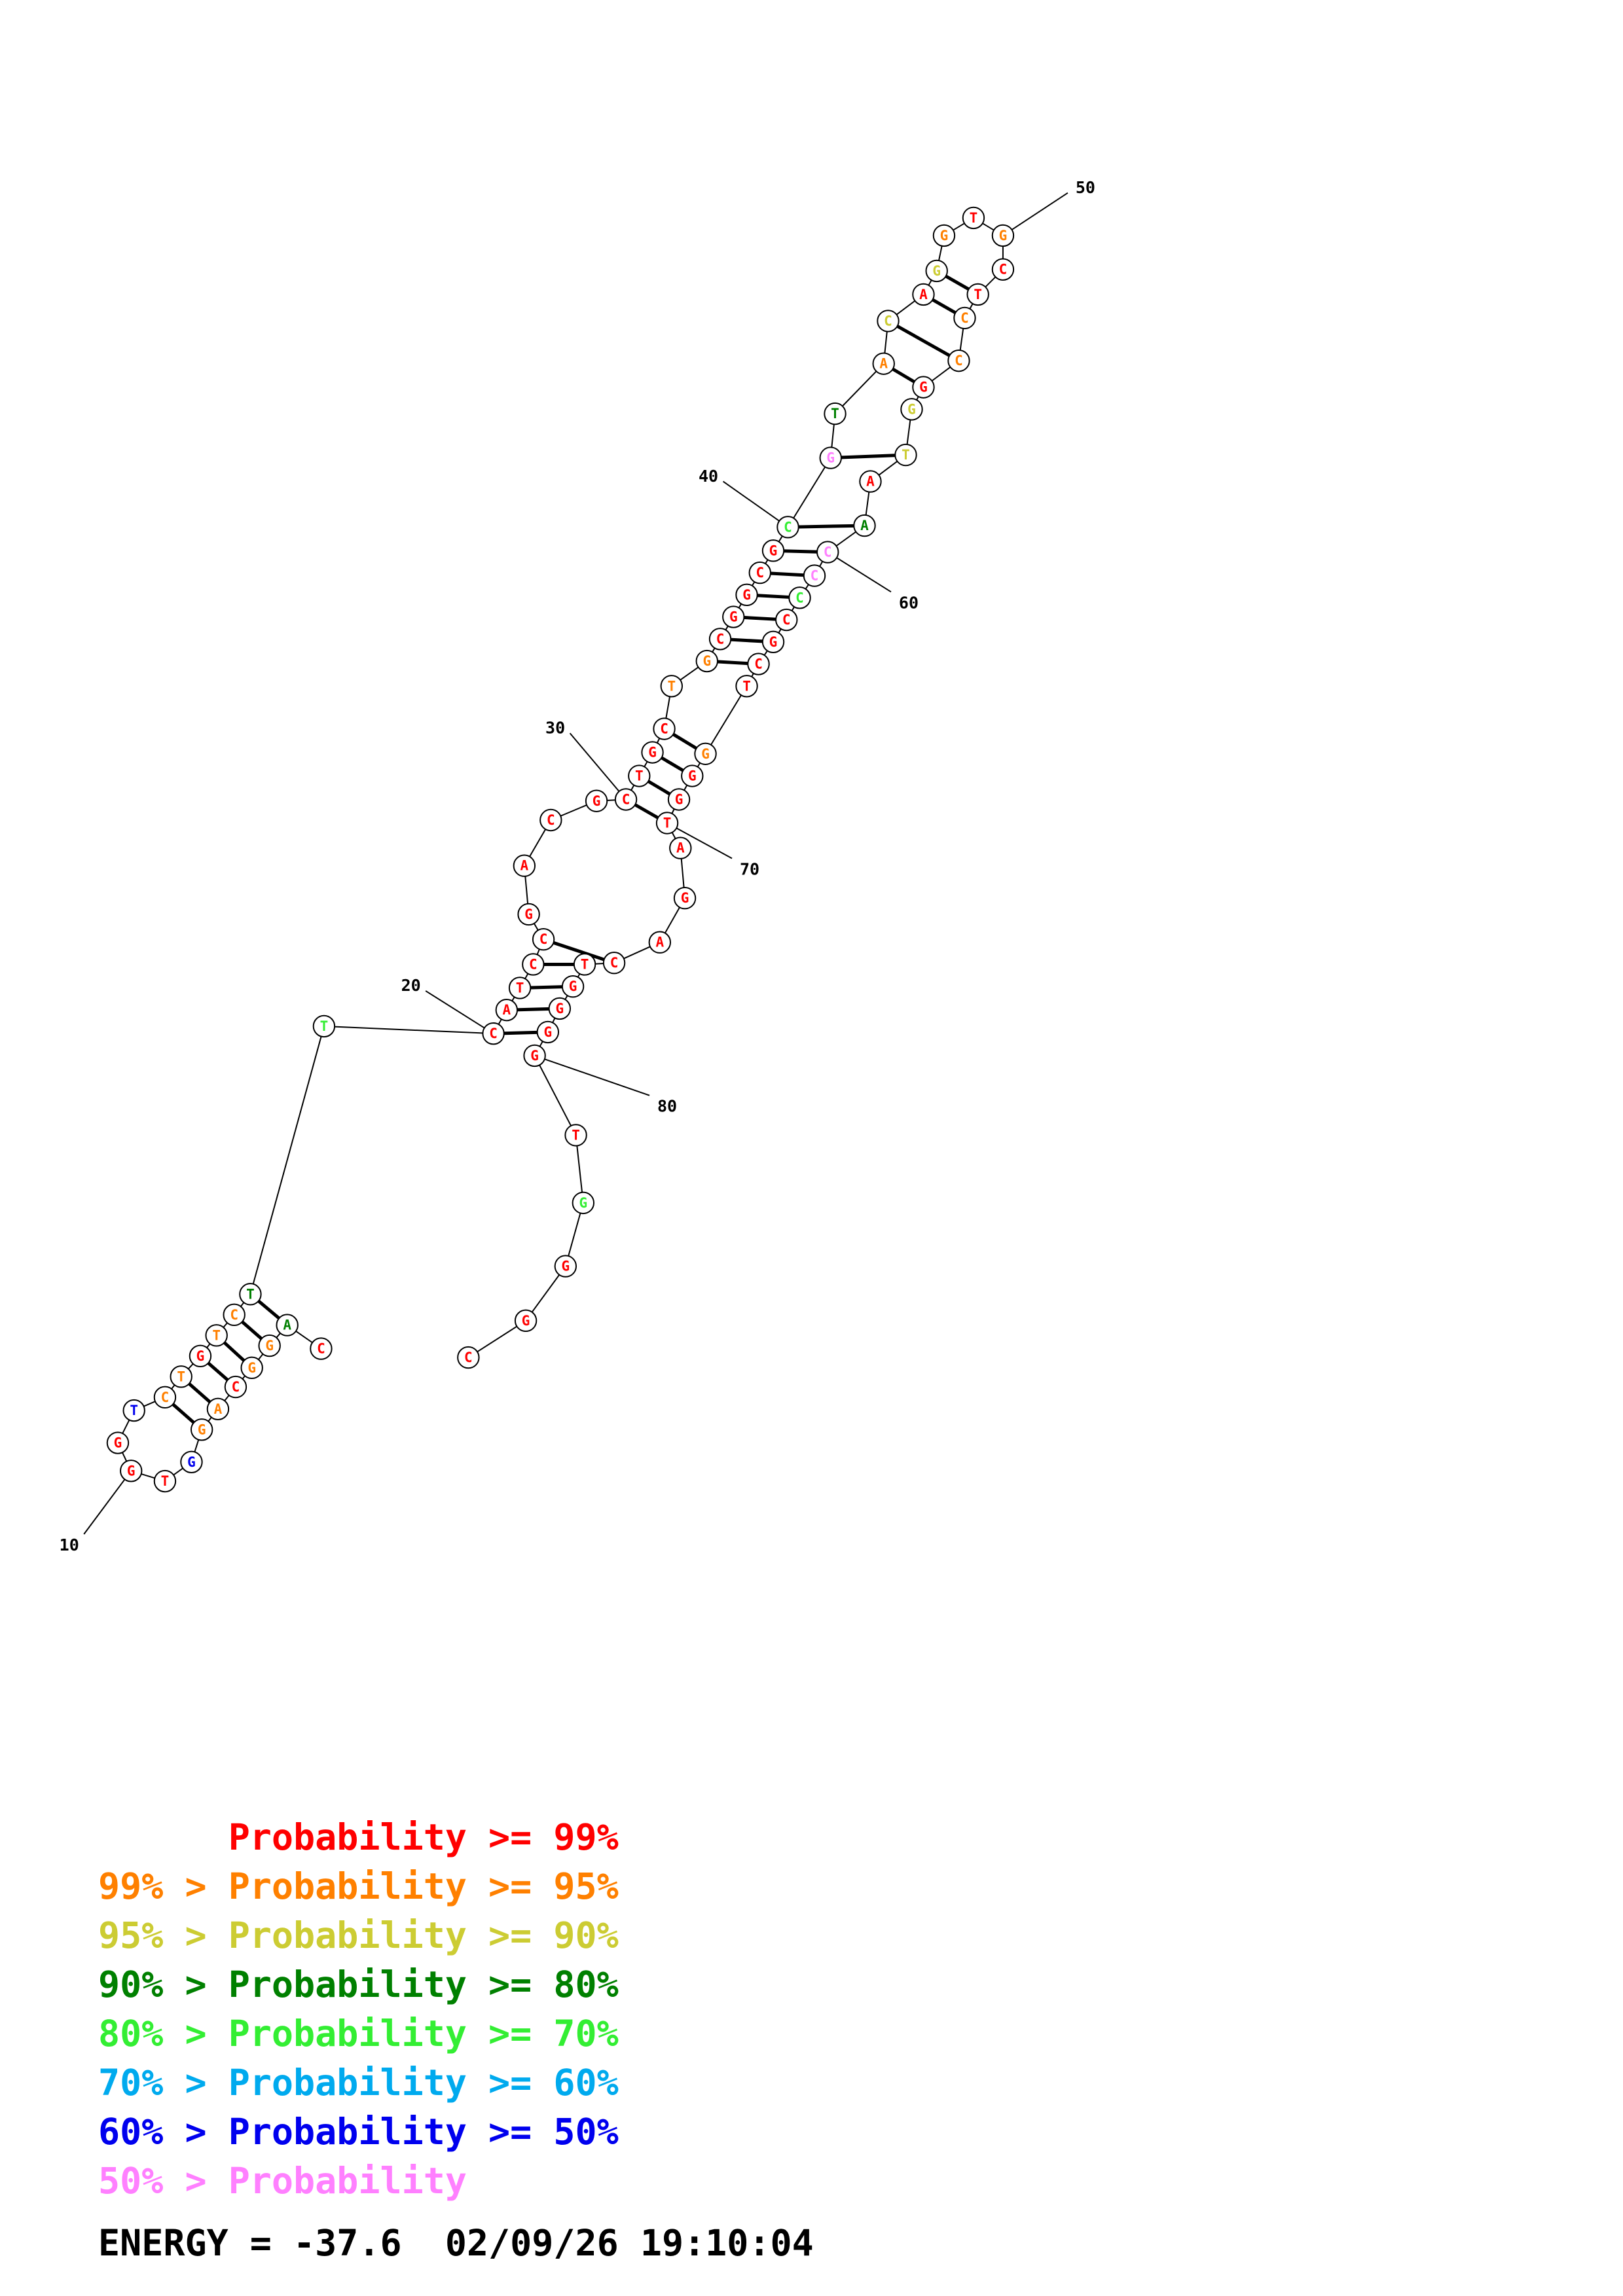 The width and height of the screenshot is (1623, 2296). I want to click on position-number: 60, so click(909, 602).